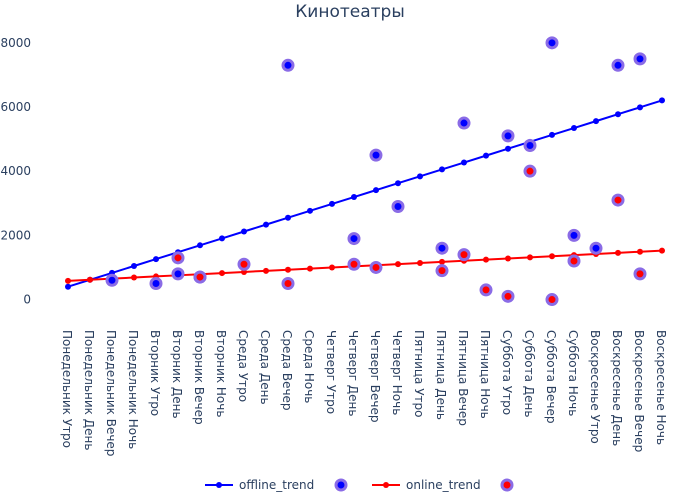  Describe the element at coordinates (353, 373) in the screenshot. I see `x-tick-label: Четверг День` at that location.